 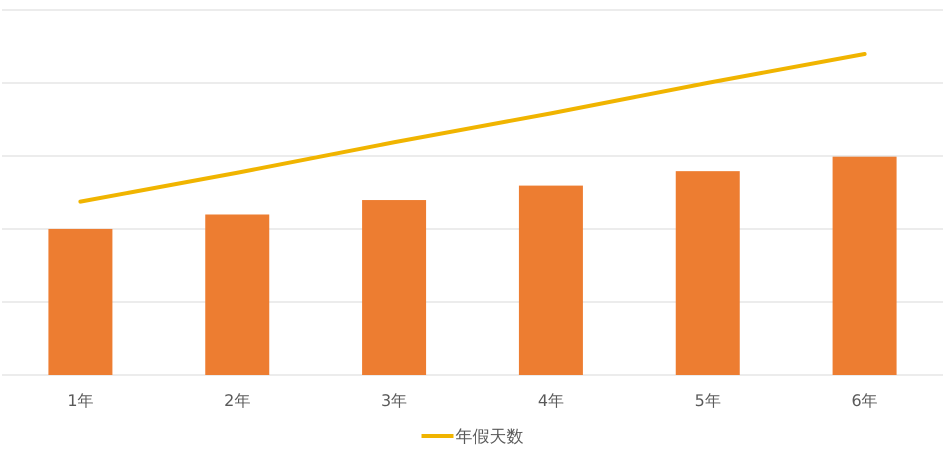 What do you see at coordinates (237, 400) in the screenshot?
I see `x-tick-label: 2年` at bounding box center [237, 400].